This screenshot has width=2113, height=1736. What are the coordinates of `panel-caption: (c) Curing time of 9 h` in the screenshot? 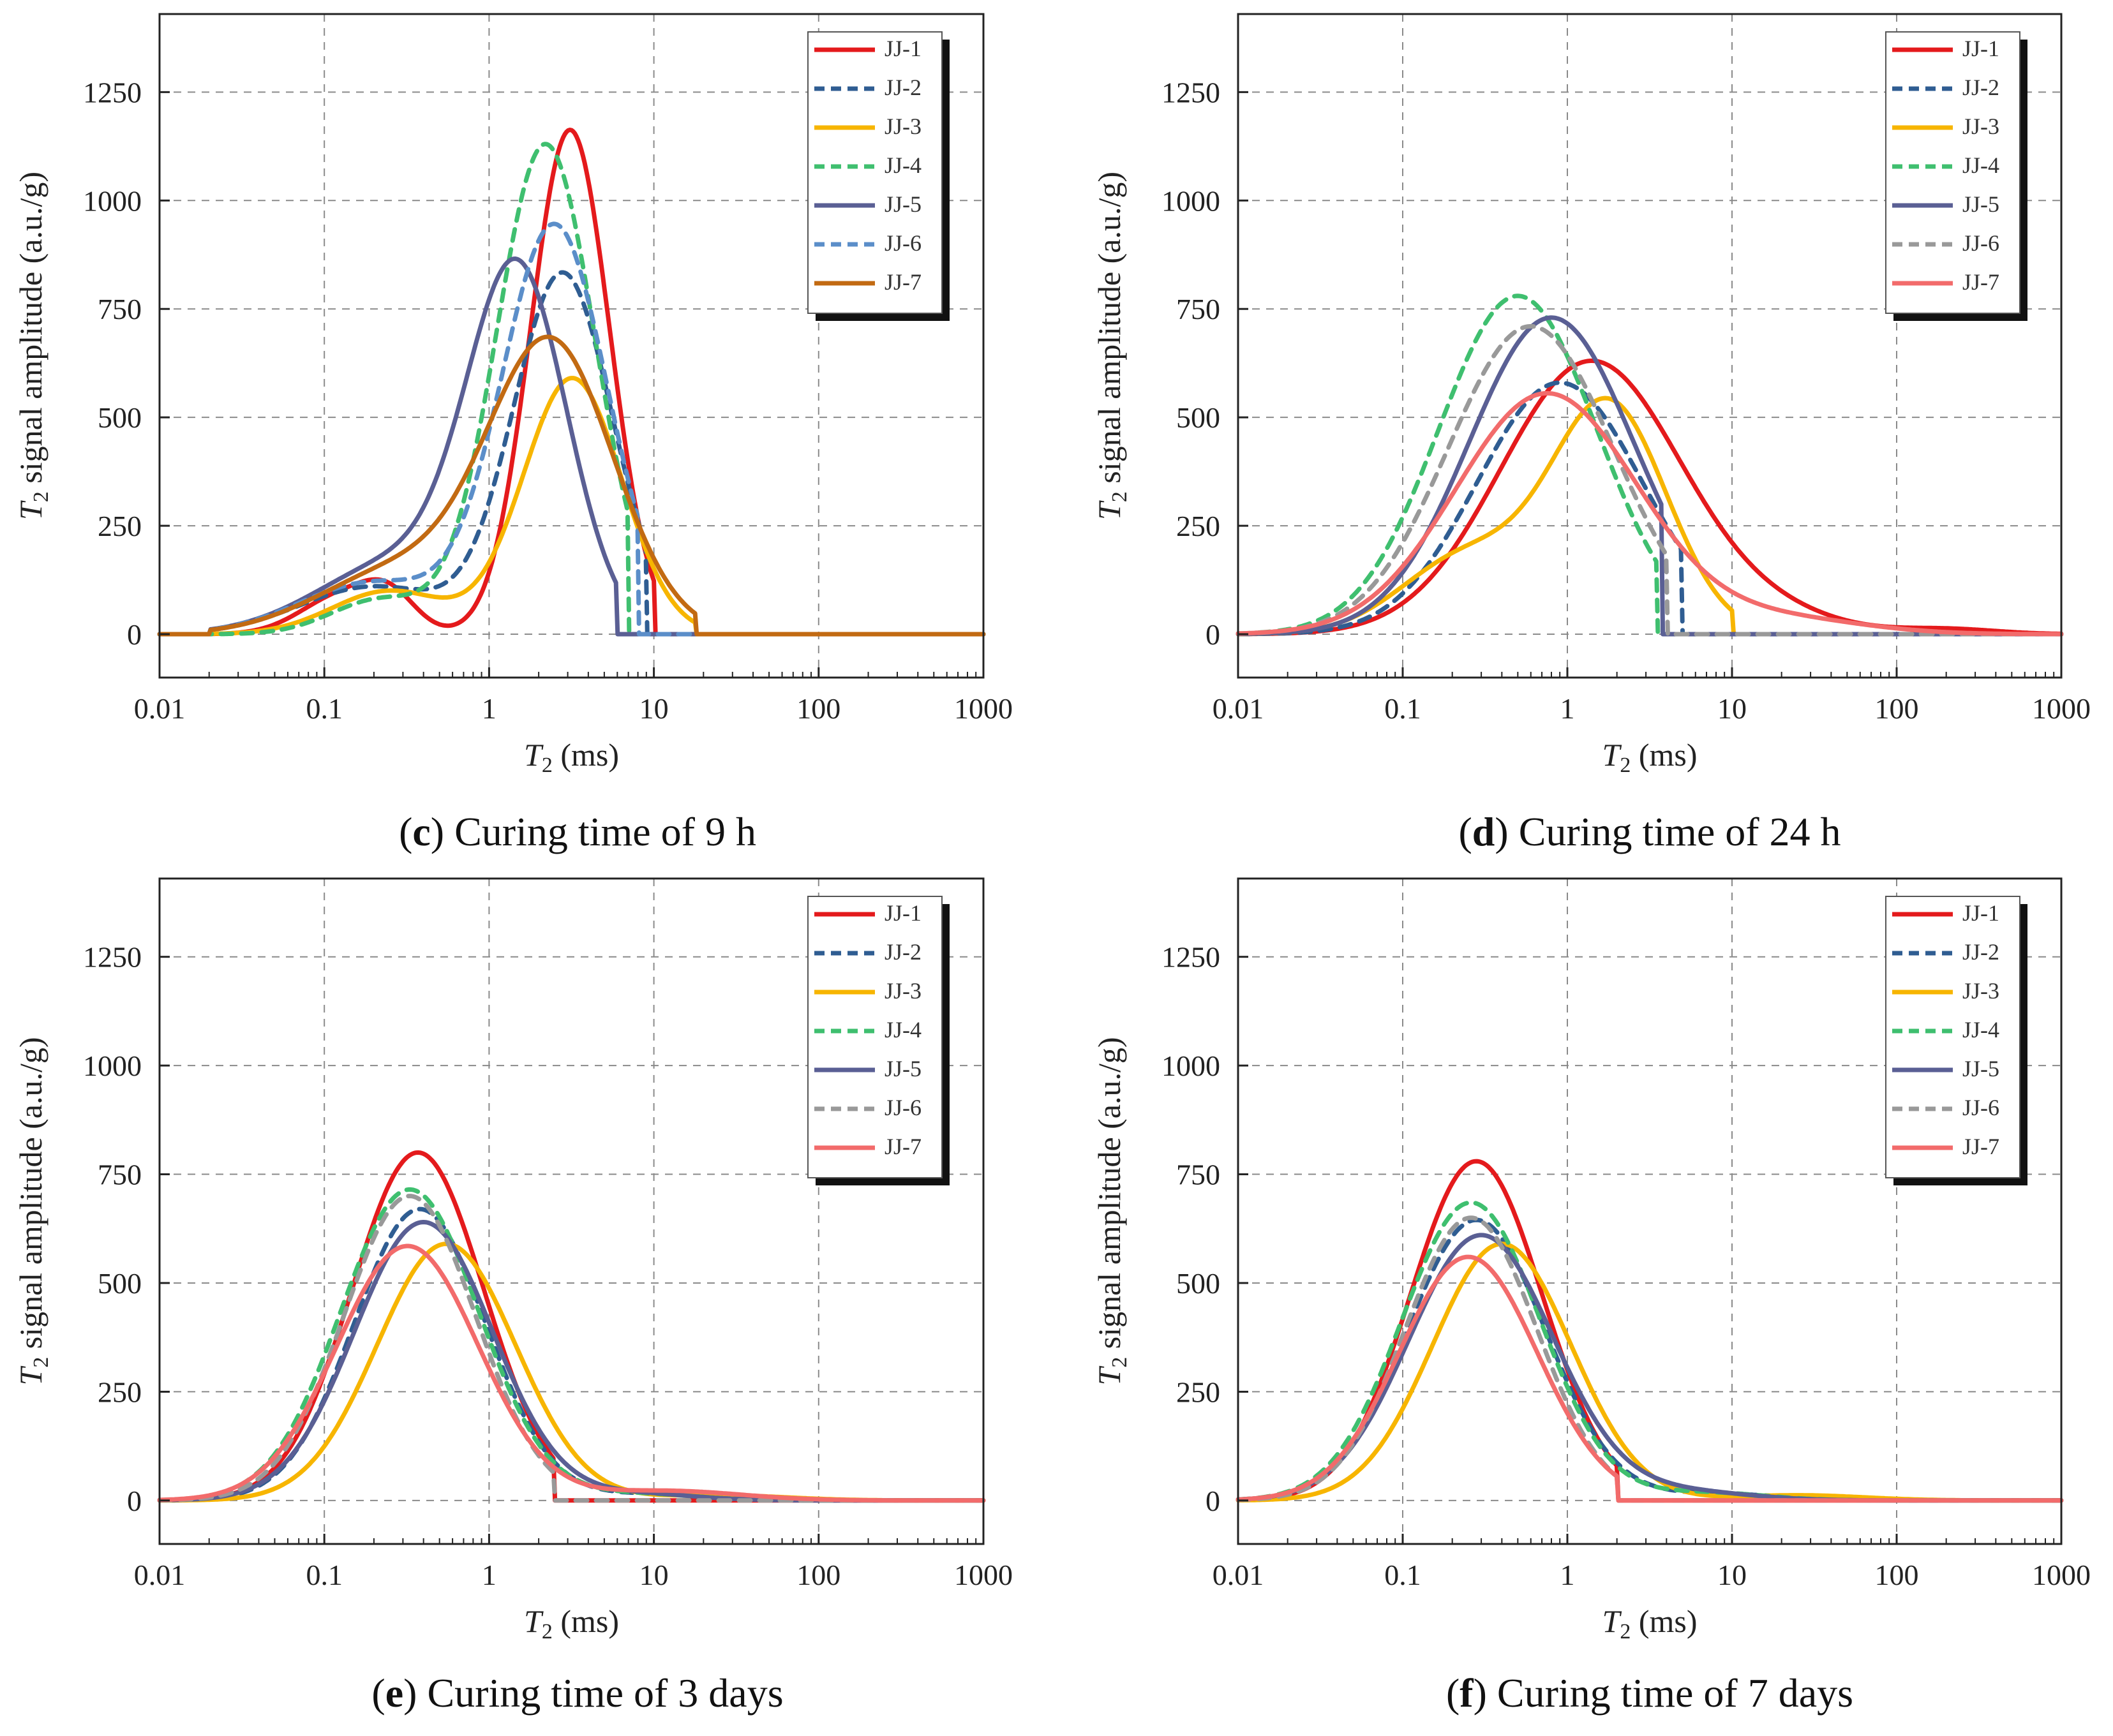 It's located at (577, 832).